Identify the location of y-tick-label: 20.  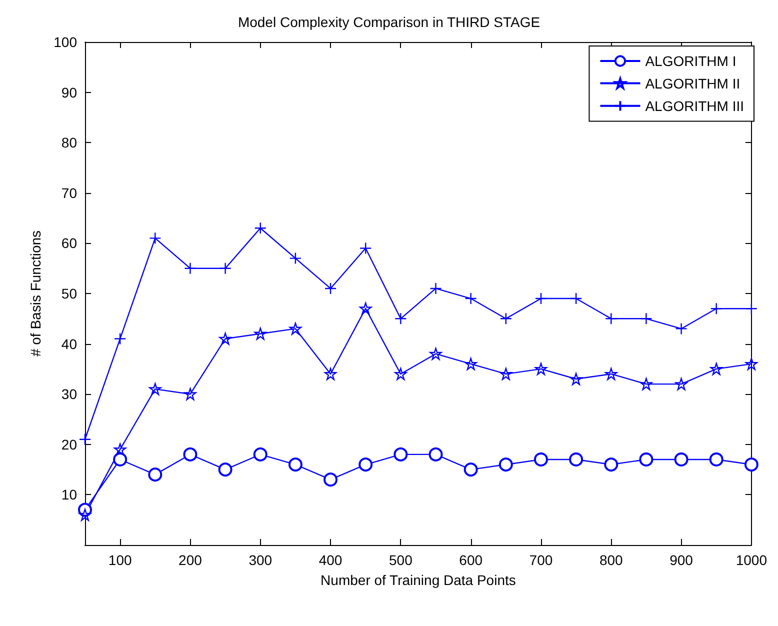
(69, 444).